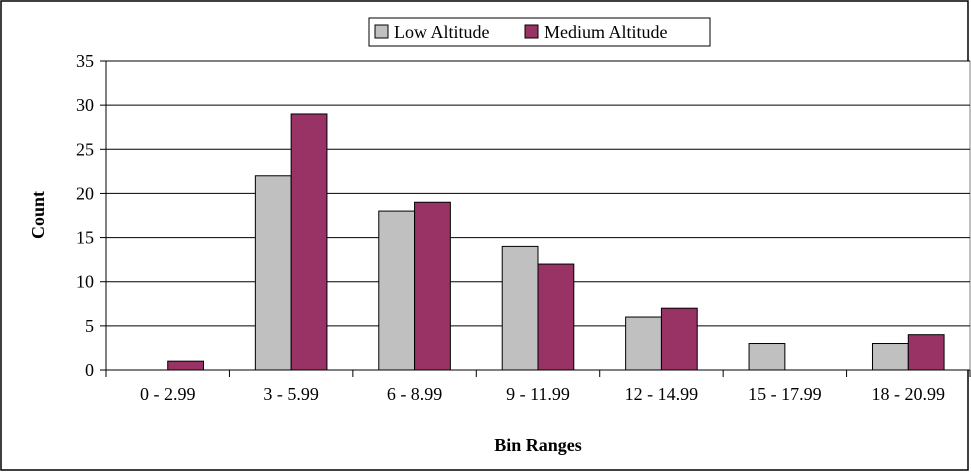 The width and height of the screenshot is (971, 472). What do you see at coordinates (442, 32) in the screenshot?
I see `legend-label-low-altitude: Low Altitude` at bounding box center [442, 32].